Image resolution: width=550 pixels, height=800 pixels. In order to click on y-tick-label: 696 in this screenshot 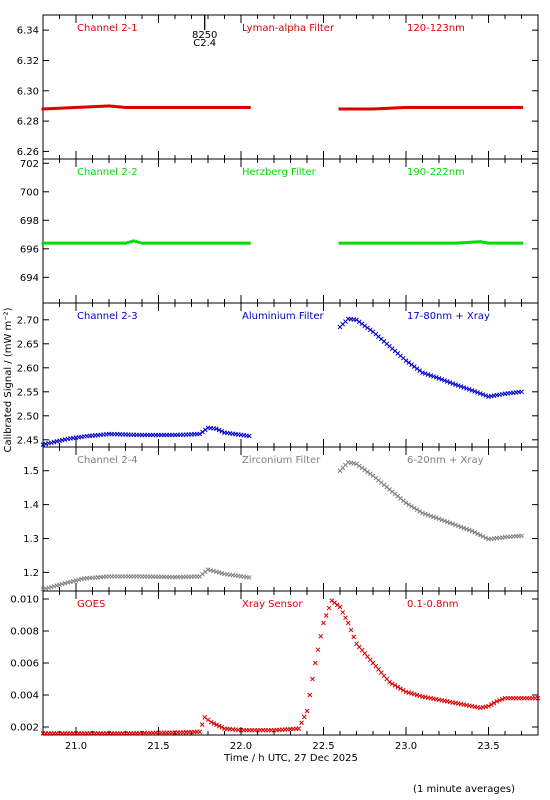, I will do `click(29, 249)`.